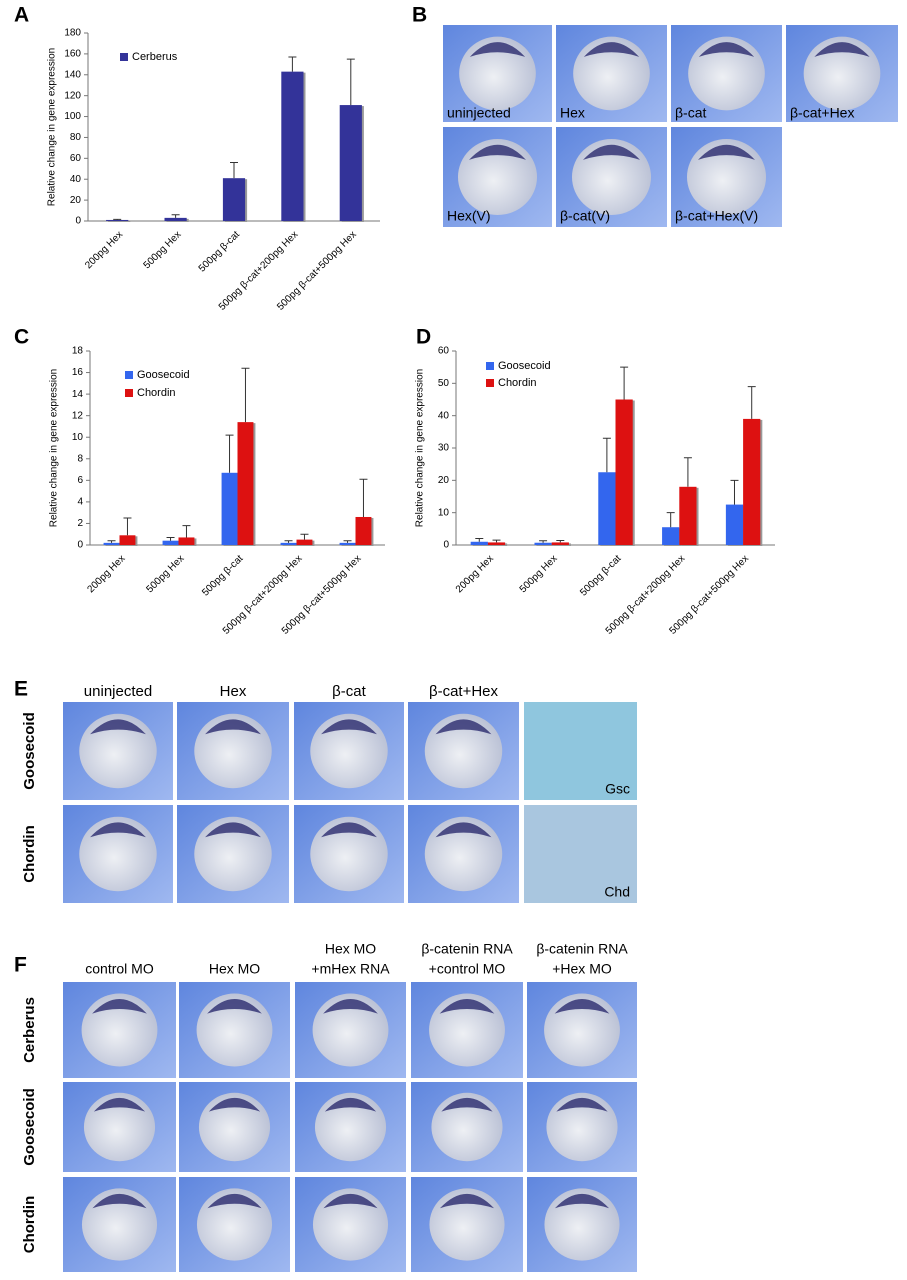  I want to click on column-header: control MO, so click(119, 969).